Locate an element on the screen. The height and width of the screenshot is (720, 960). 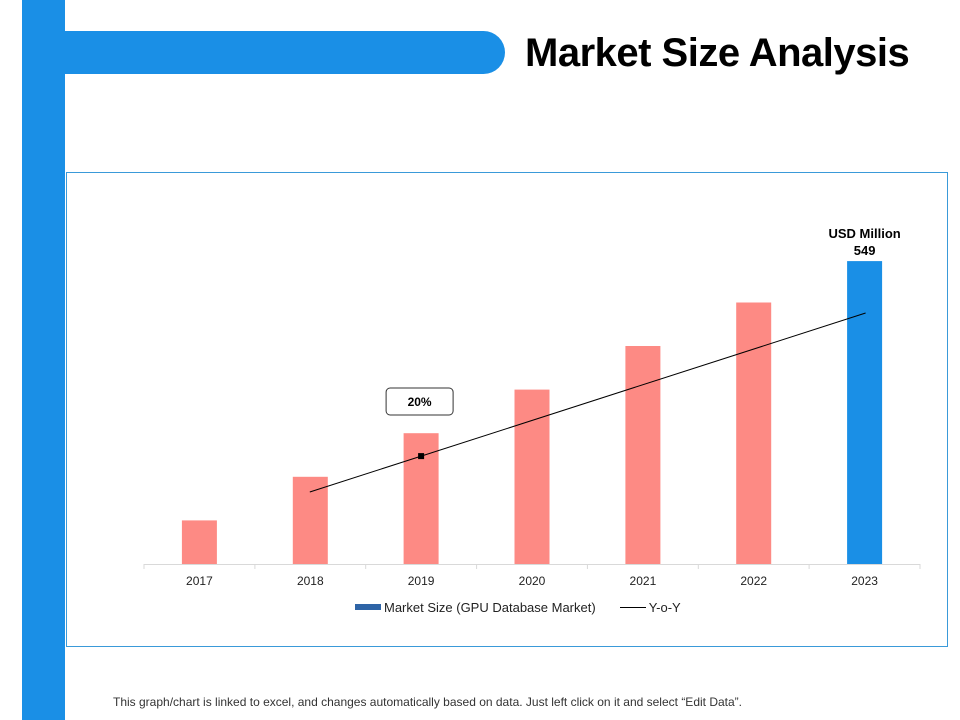
x-tick-label-2019: 2019 is located at coordinates (421, 581).